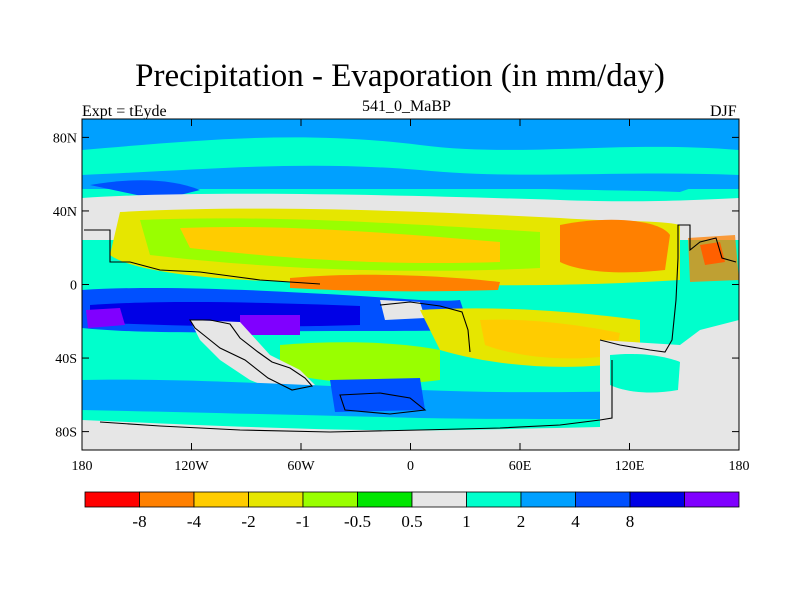  What do you see at coordinates (575, 521) in the screenshot?
I see `colorbar-label: 4` at bounding box center [575, 521].